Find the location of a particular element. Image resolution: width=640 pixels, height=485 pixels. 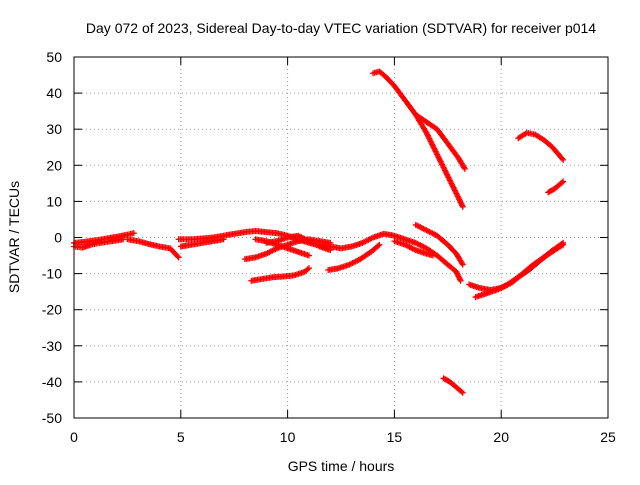

y-tick-label: 10 is located at coordinates (54, 201).